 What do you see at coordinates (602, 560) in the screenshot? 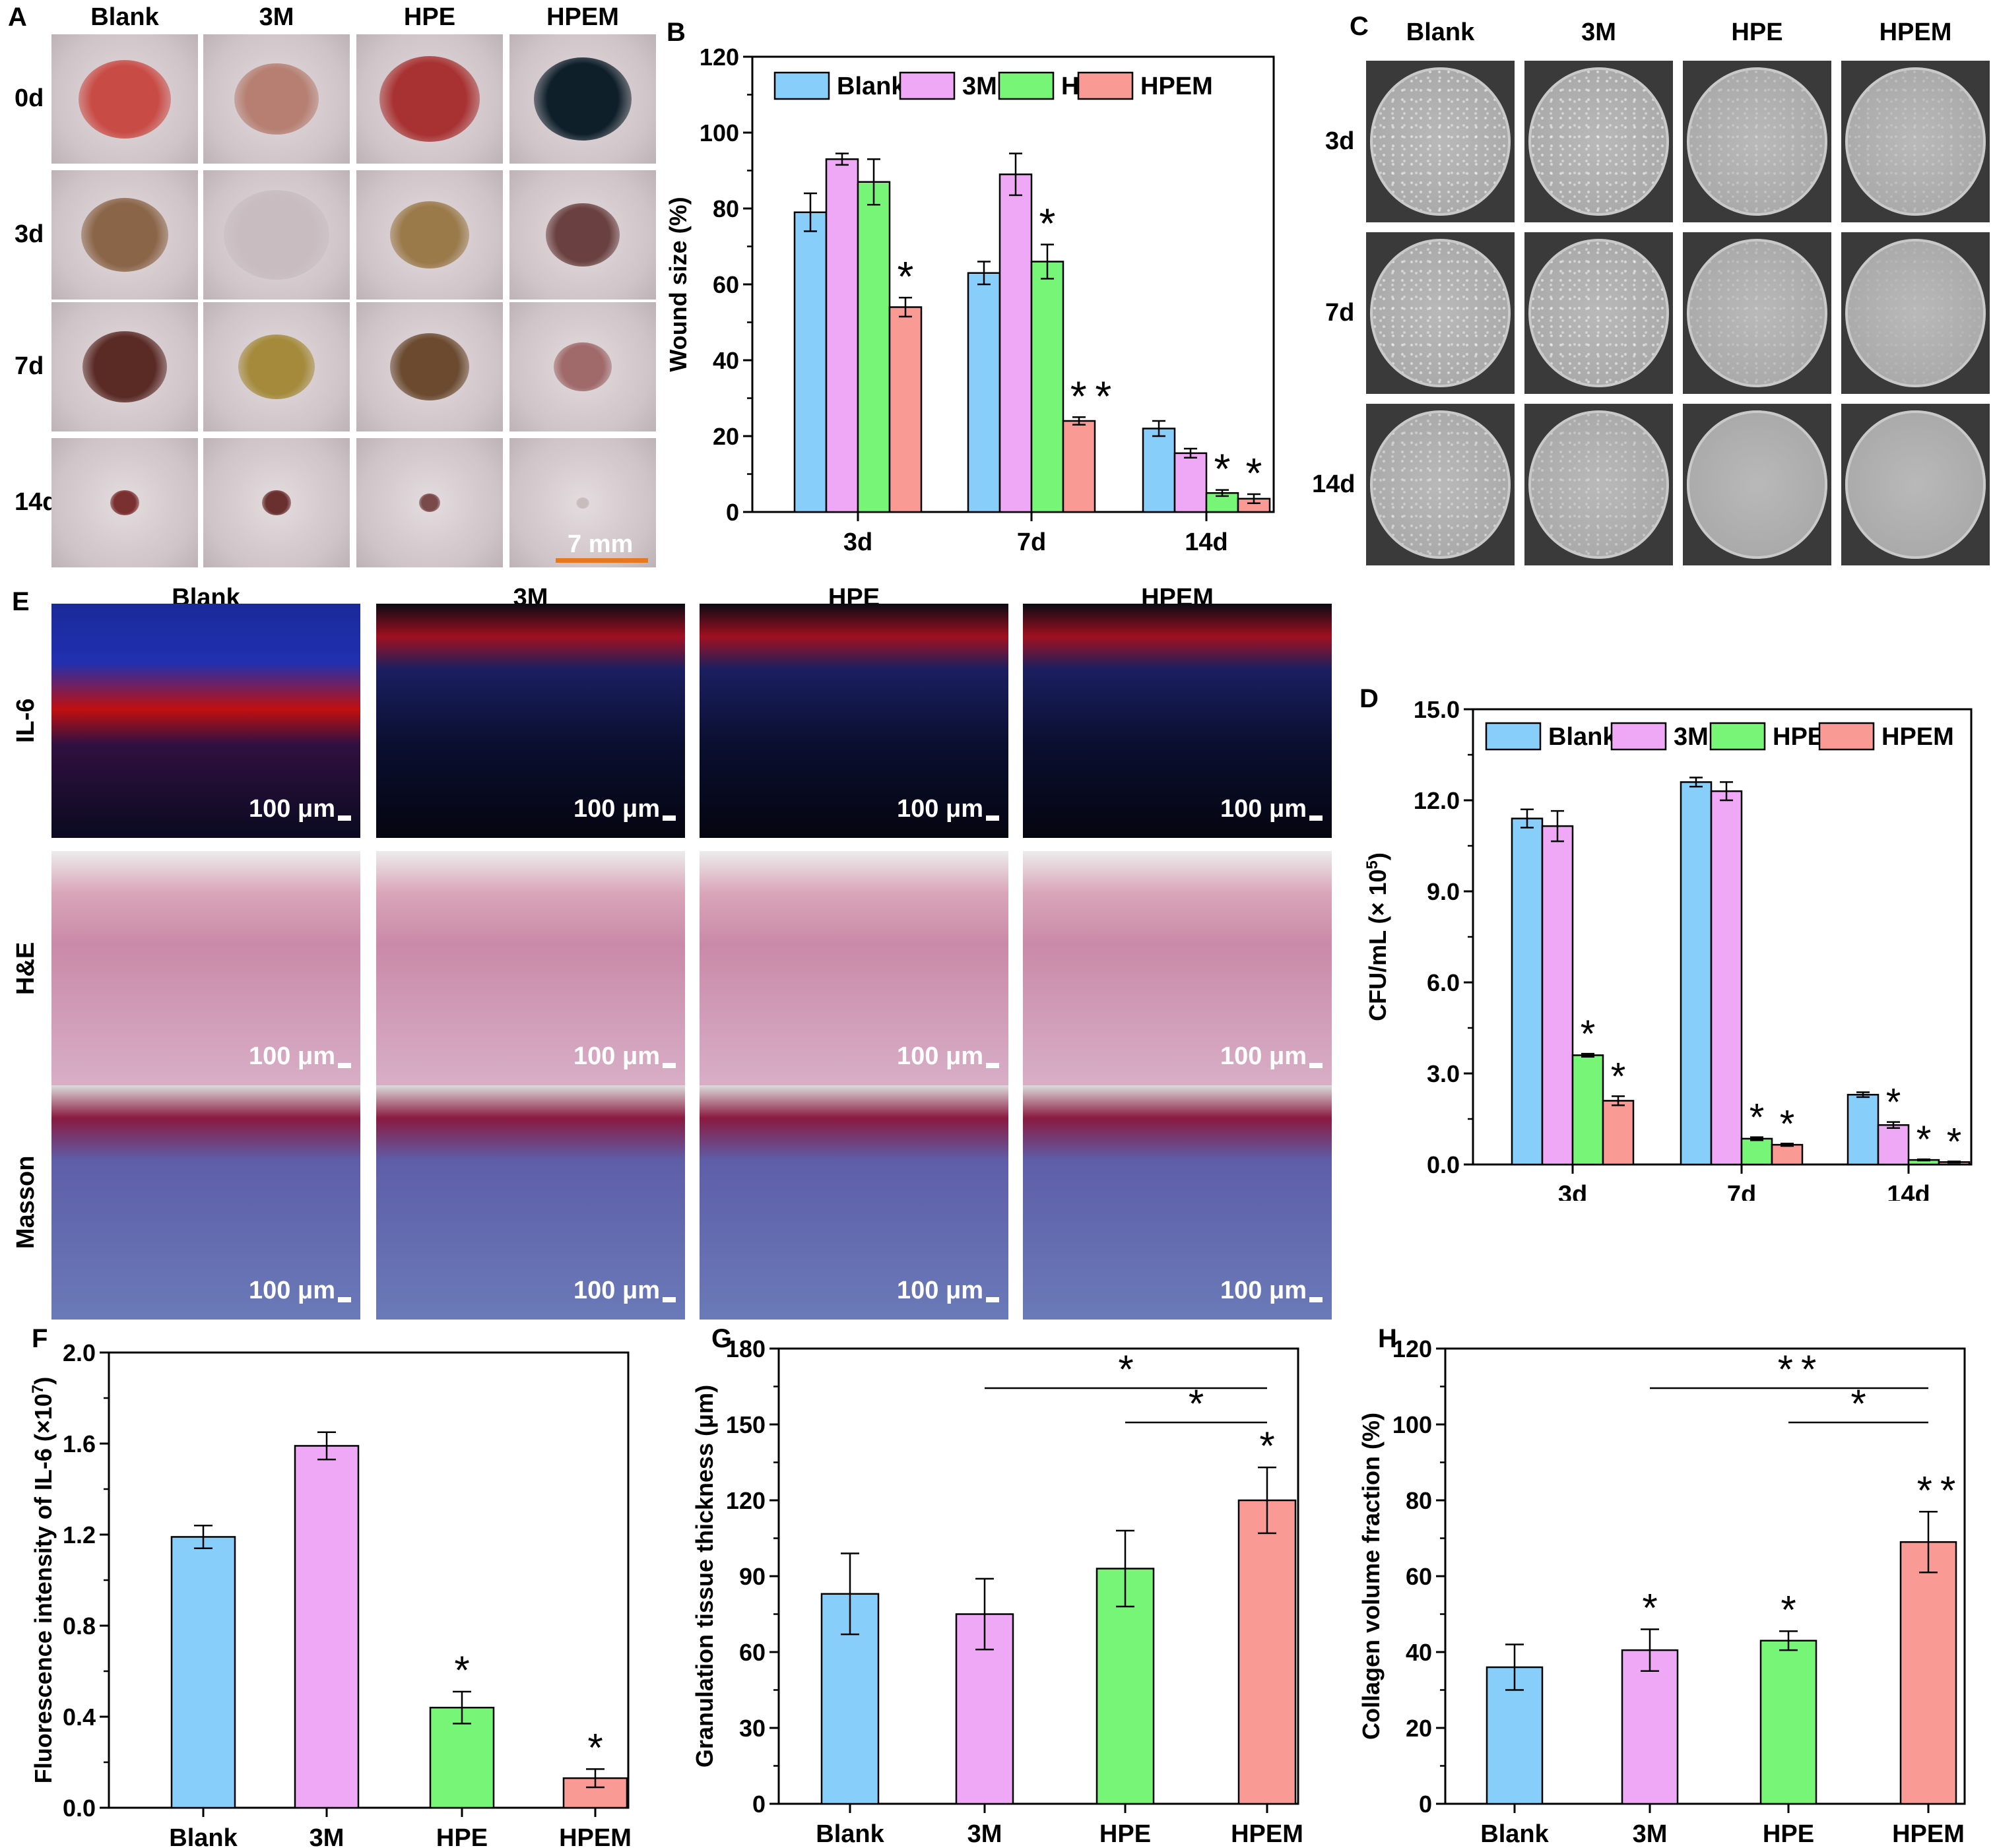
I see `scale-bar-a` at bounding box center [602, 560].